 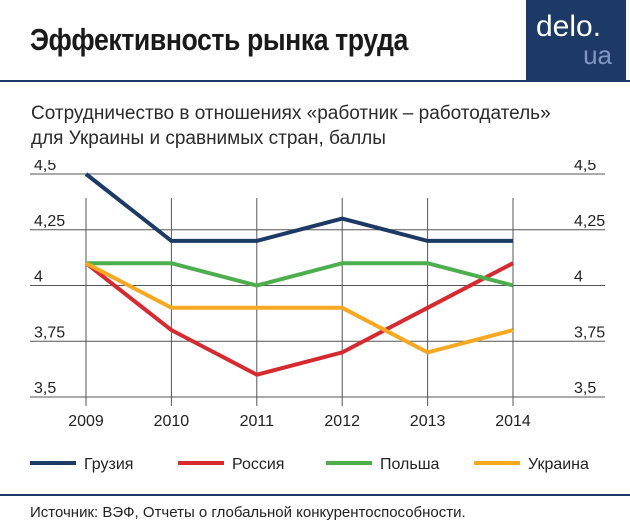 What do you see at coordinates (315, 81) in the screenshot?
I see `header-divider` at bounding box center [315, 81].